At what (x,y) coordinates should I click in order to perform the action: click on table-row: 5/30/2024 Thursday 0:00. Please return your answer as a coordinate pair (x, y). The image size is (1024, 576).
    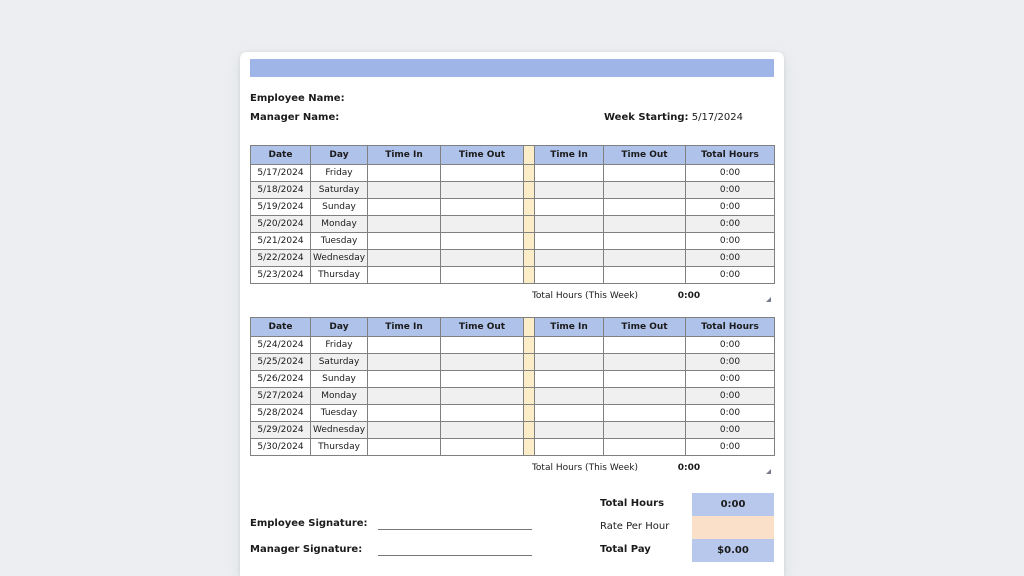
    Looking at the image, I should click on (512, 447).